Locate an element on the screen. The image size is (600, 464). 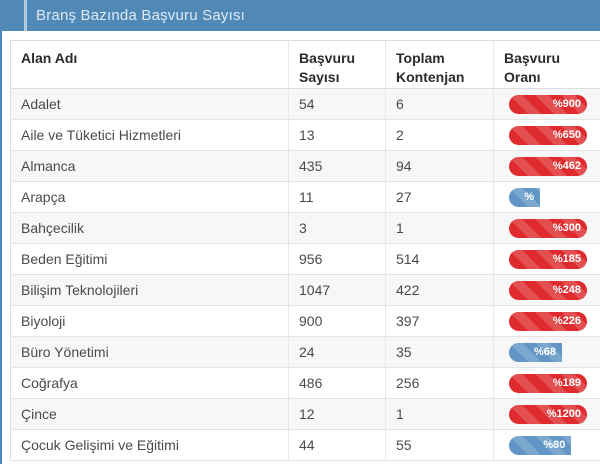
cell-alan-adi: Bahçecilik is located at coordinates (149, 228).